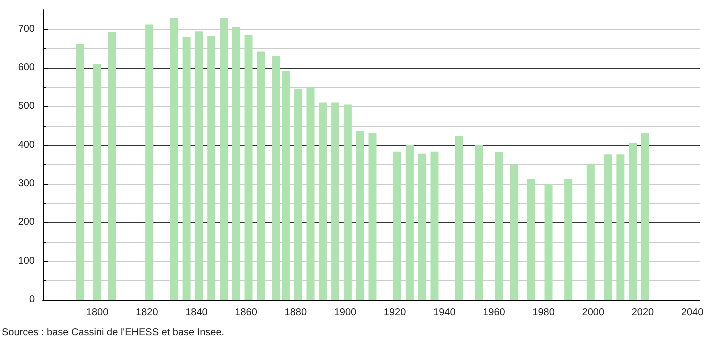  What do you see at coordinates (643, 313) in the screenshot?
I see `x-tick-label: 2020` at bounding box center [643, 313].